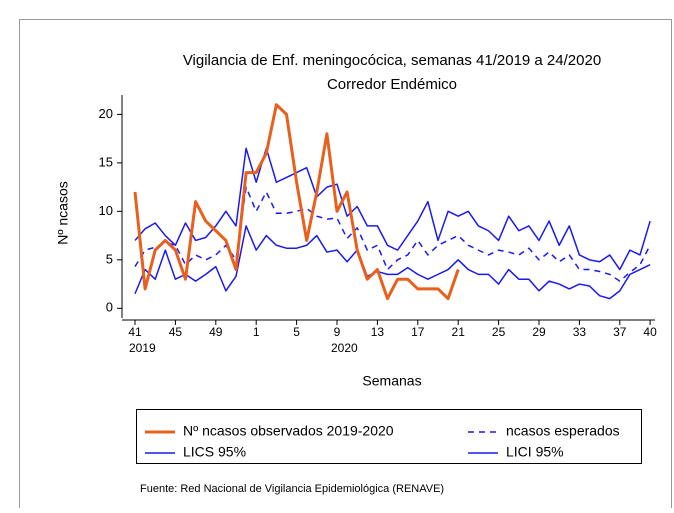 This screenshot has width=674, height=513. Describe the element at coordinates (344, 348) in the screenshot. I see `x-year-label: 2020` at that location.